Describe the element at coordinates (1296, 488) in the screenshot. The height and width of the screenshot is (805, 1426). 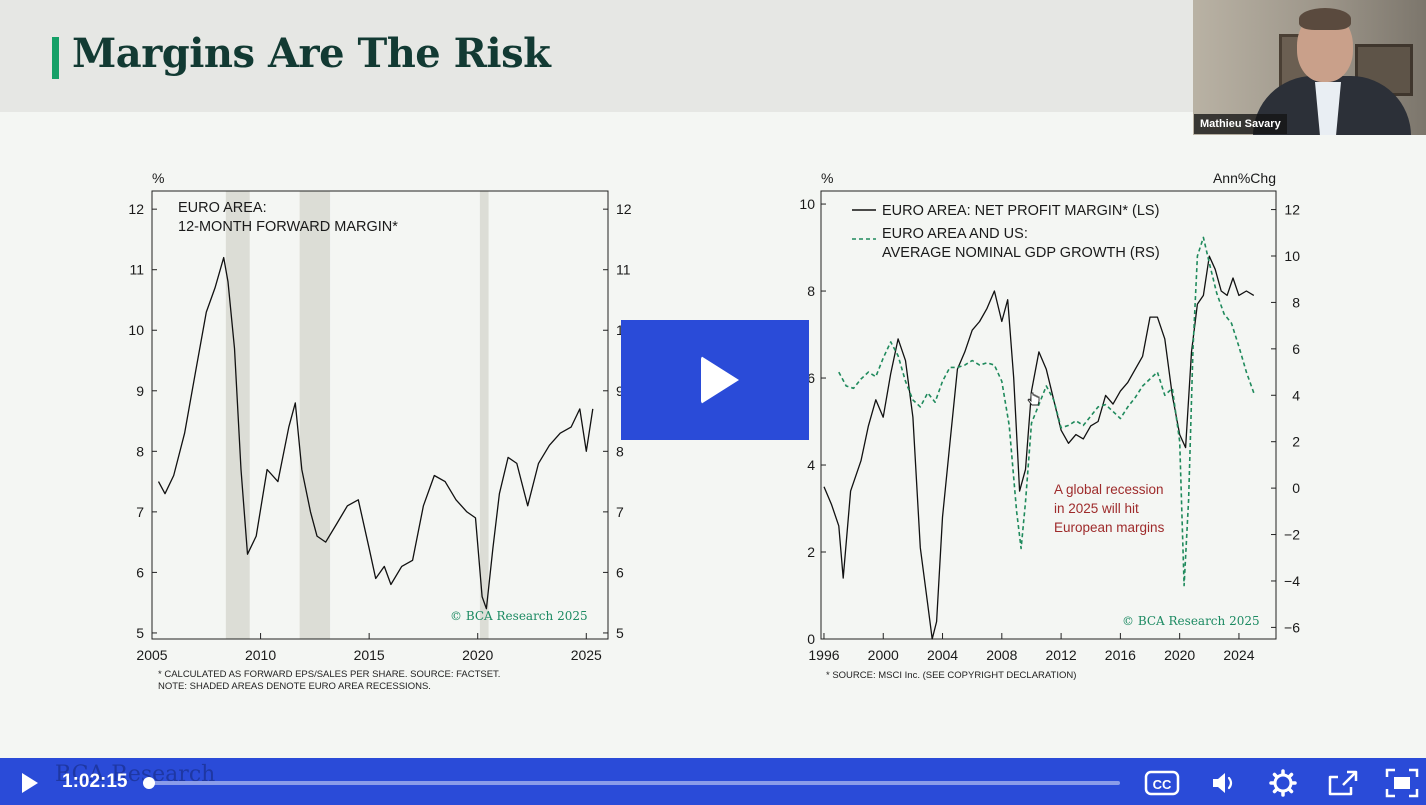
I see `y-tick-label-right: 0` at that location.